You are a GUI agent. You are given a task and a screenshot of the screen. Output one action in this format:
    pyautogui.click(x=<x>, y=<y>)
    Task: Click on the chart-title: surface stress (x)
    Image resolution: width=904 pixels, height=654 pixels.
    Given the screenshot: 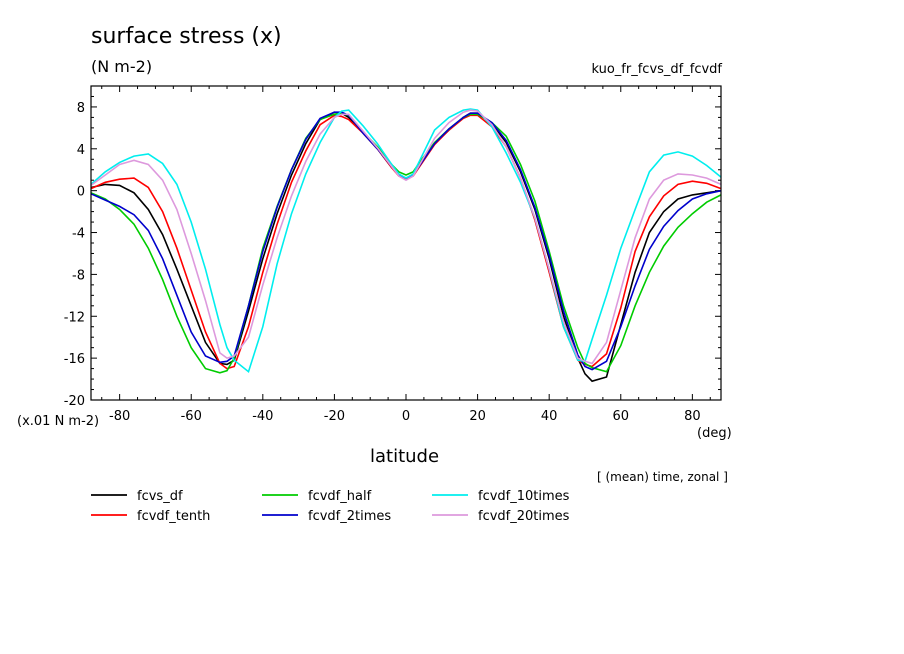 What is the action you would take?
    pyautogui.click(x=186, y=36)
    